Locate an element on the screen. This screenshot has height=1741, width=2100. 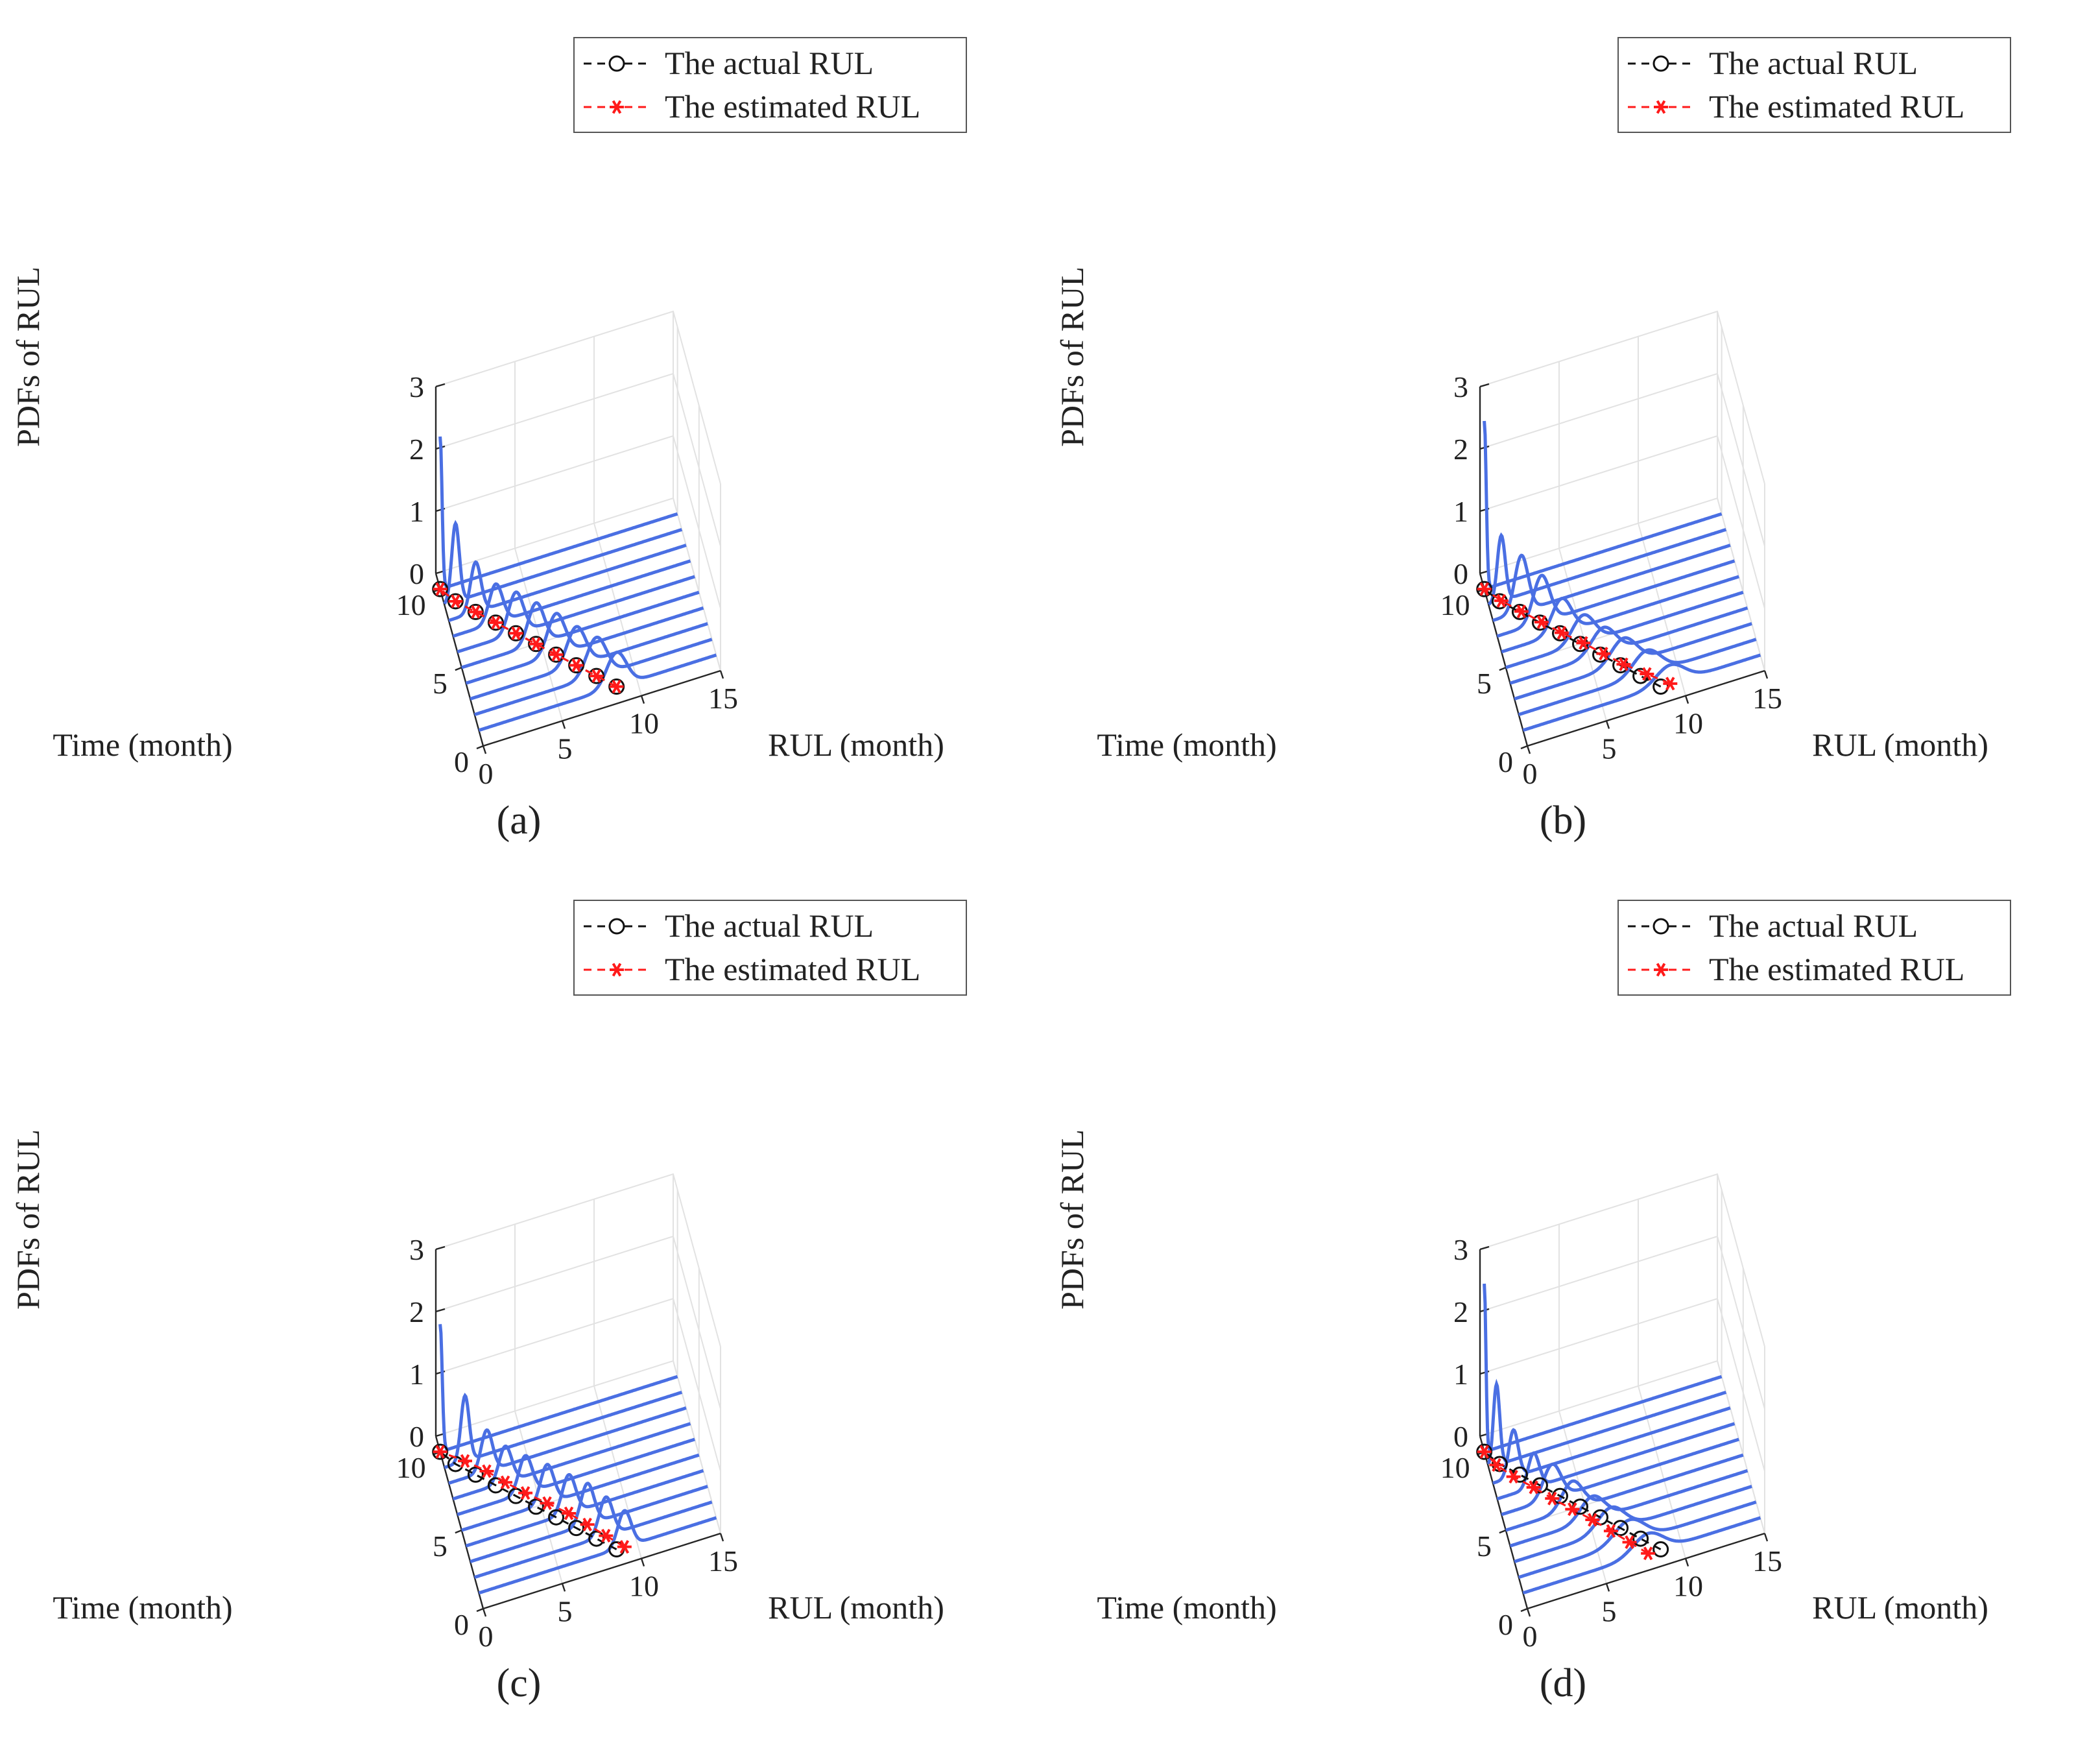
panel-caption: (a) is located at coordinates (519, 820).